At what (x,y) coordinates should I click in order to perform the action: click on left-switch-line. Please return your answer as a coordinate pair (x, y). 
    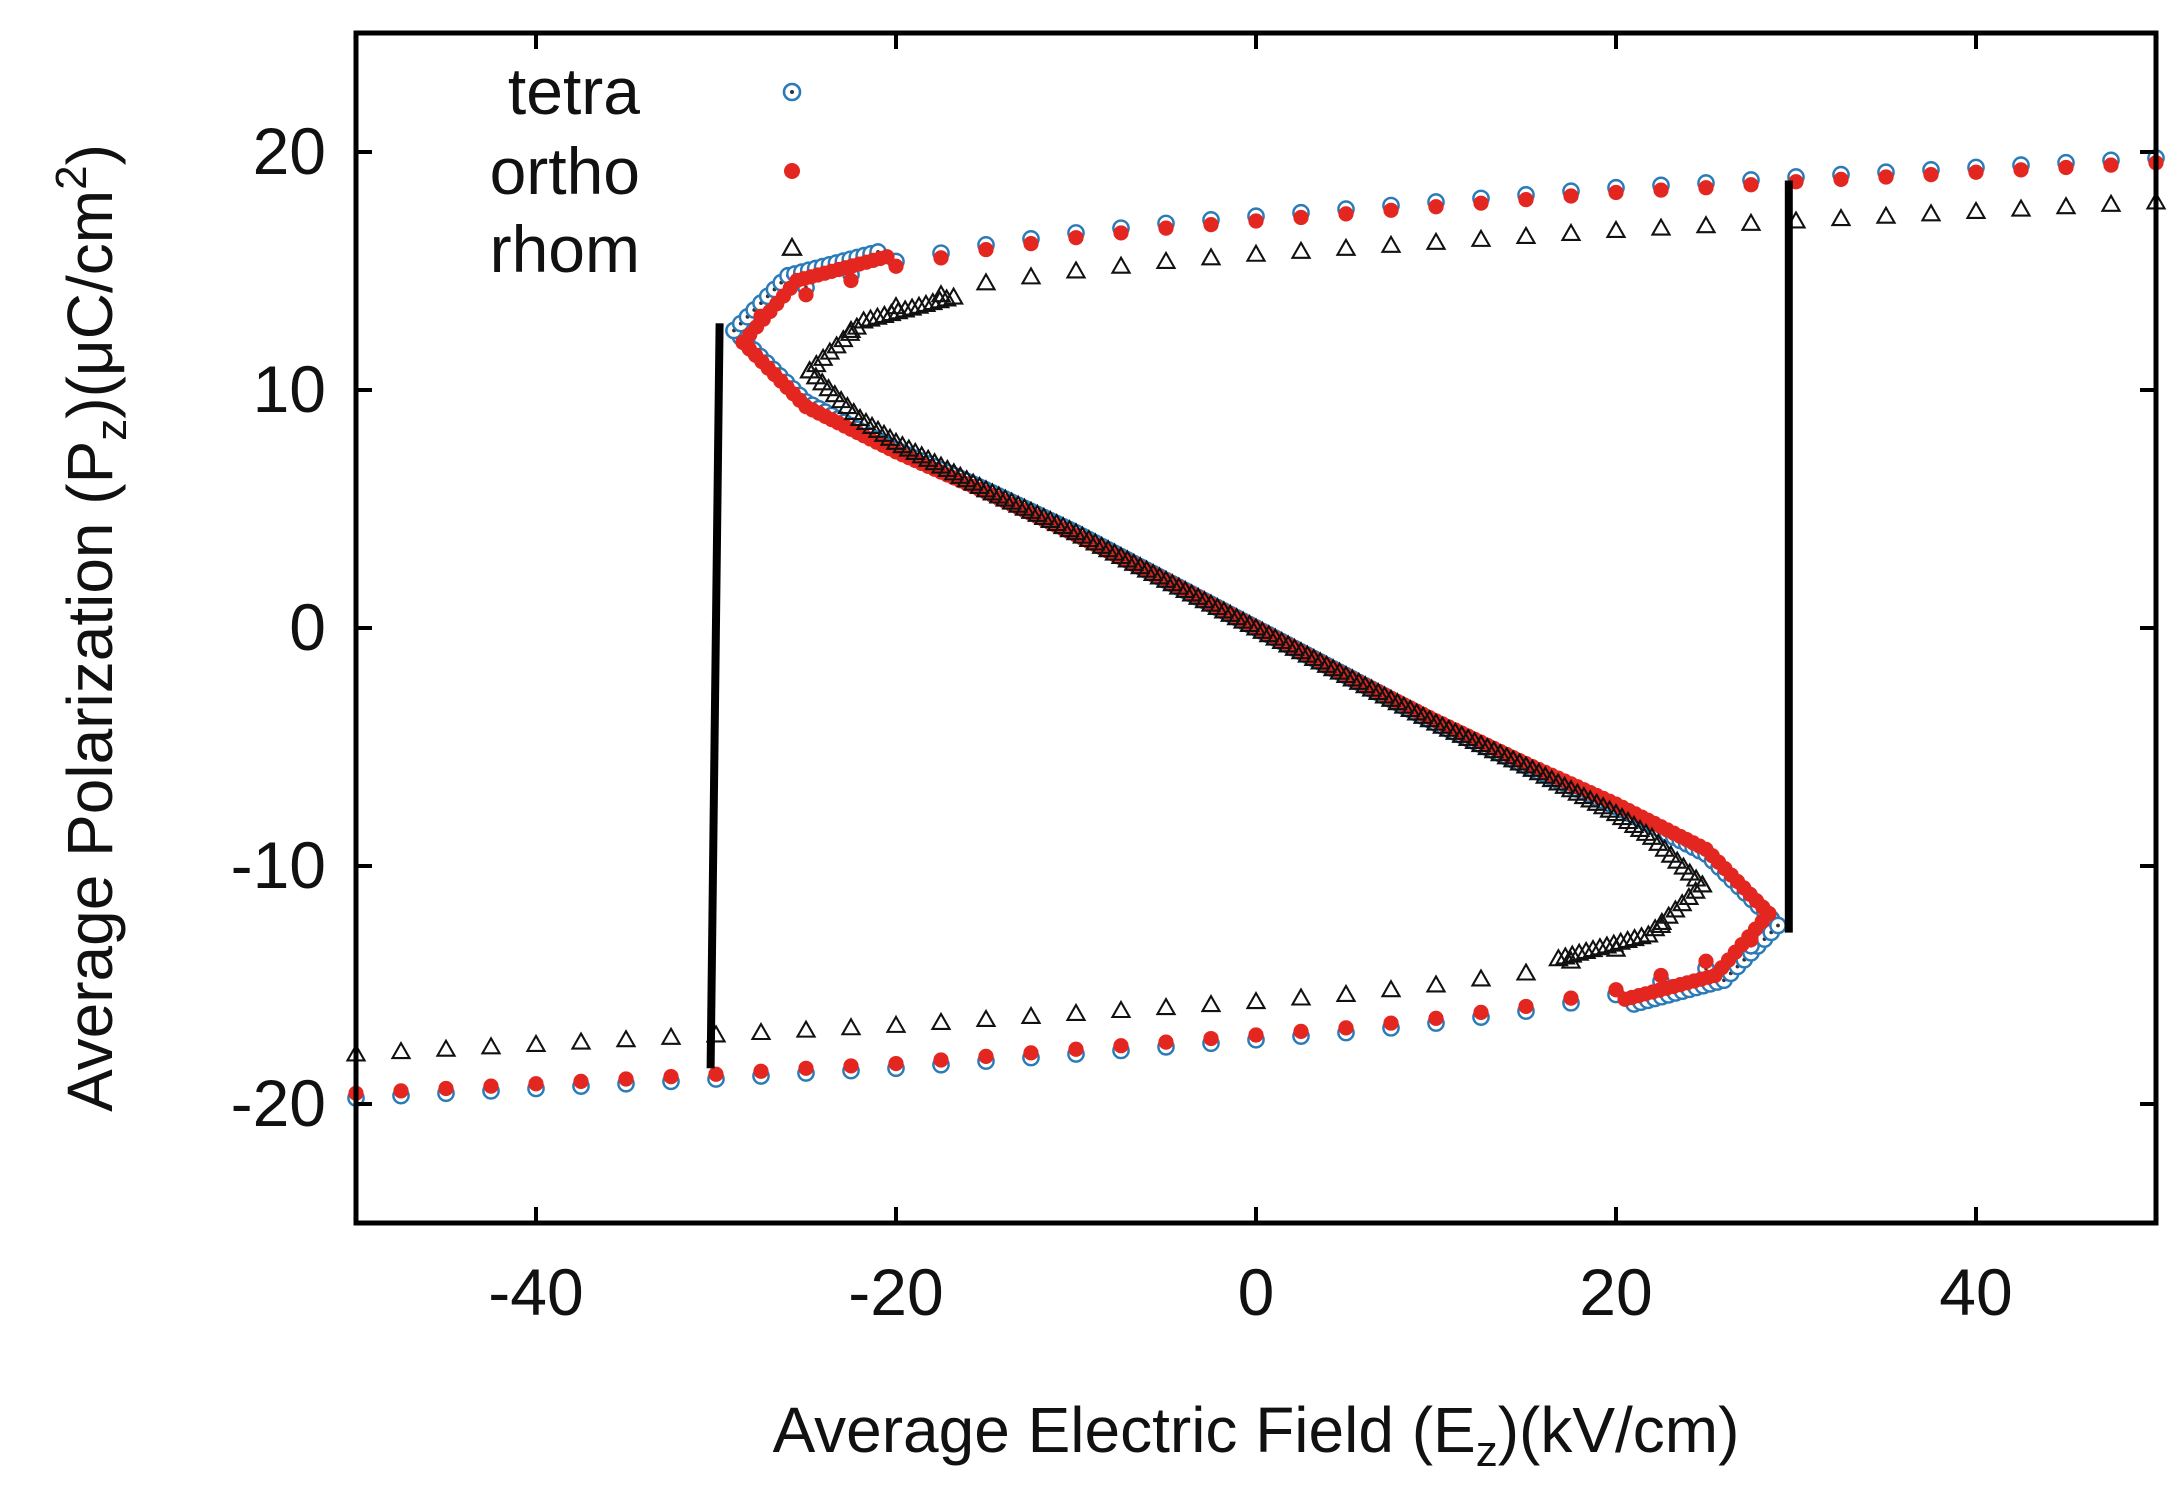
    Looking at the image, I should click on (715, 696).